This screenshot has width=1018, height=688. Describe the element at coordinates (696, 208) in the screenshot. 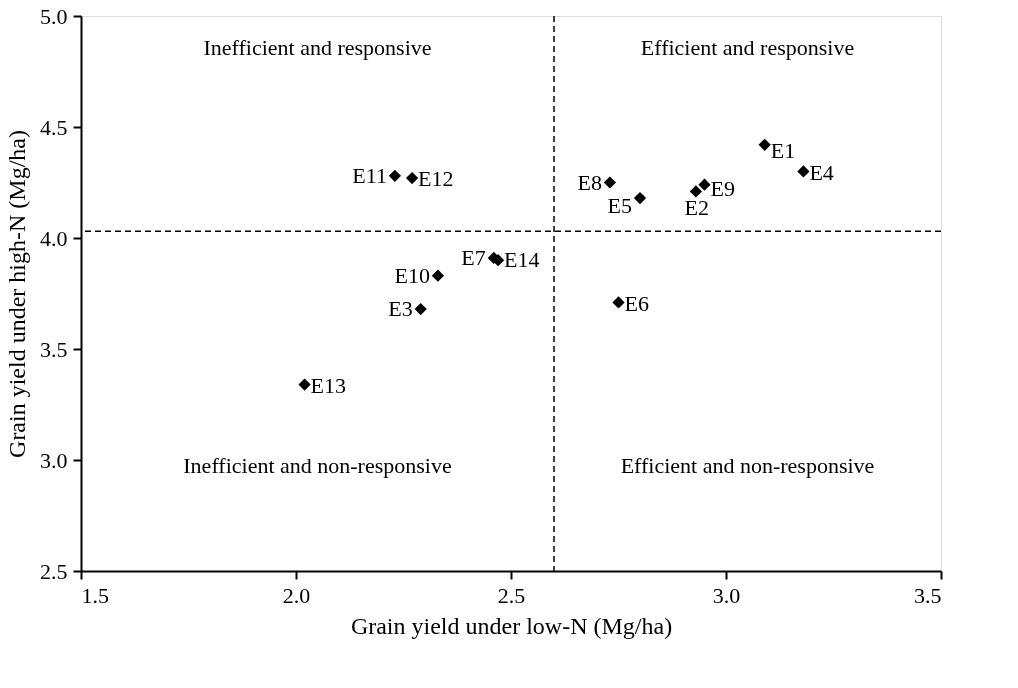

I see `series-label: E2` at that location.